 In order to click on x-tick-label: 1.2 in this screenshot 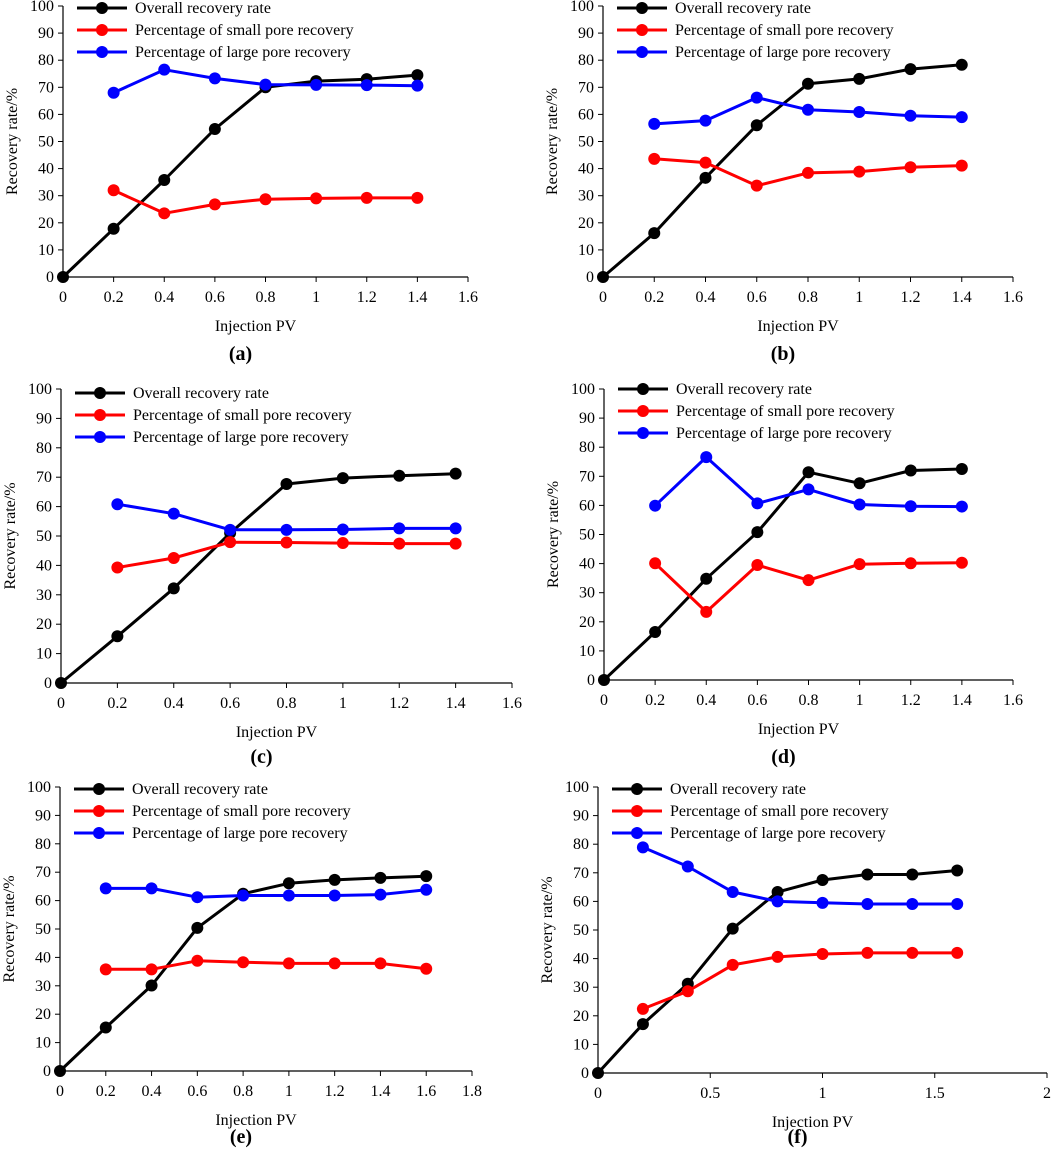, I will do `click(911, 297)`.